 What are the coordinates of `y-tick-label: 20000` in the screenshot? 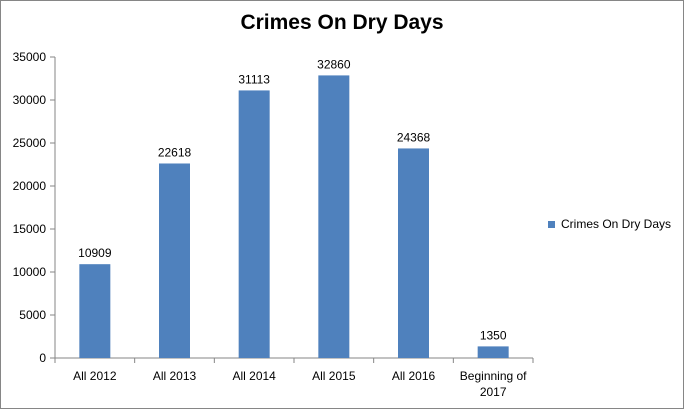 It's located at (30, 186).